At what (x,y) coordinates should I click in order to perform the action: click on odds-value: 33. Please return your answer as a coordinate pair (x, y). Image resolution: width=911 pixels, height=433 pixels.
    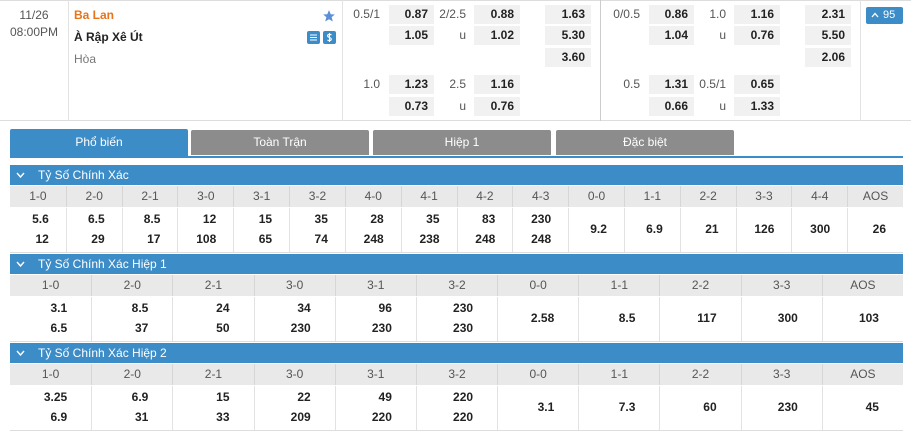
    Looking at the image, I should click on (223, 417).